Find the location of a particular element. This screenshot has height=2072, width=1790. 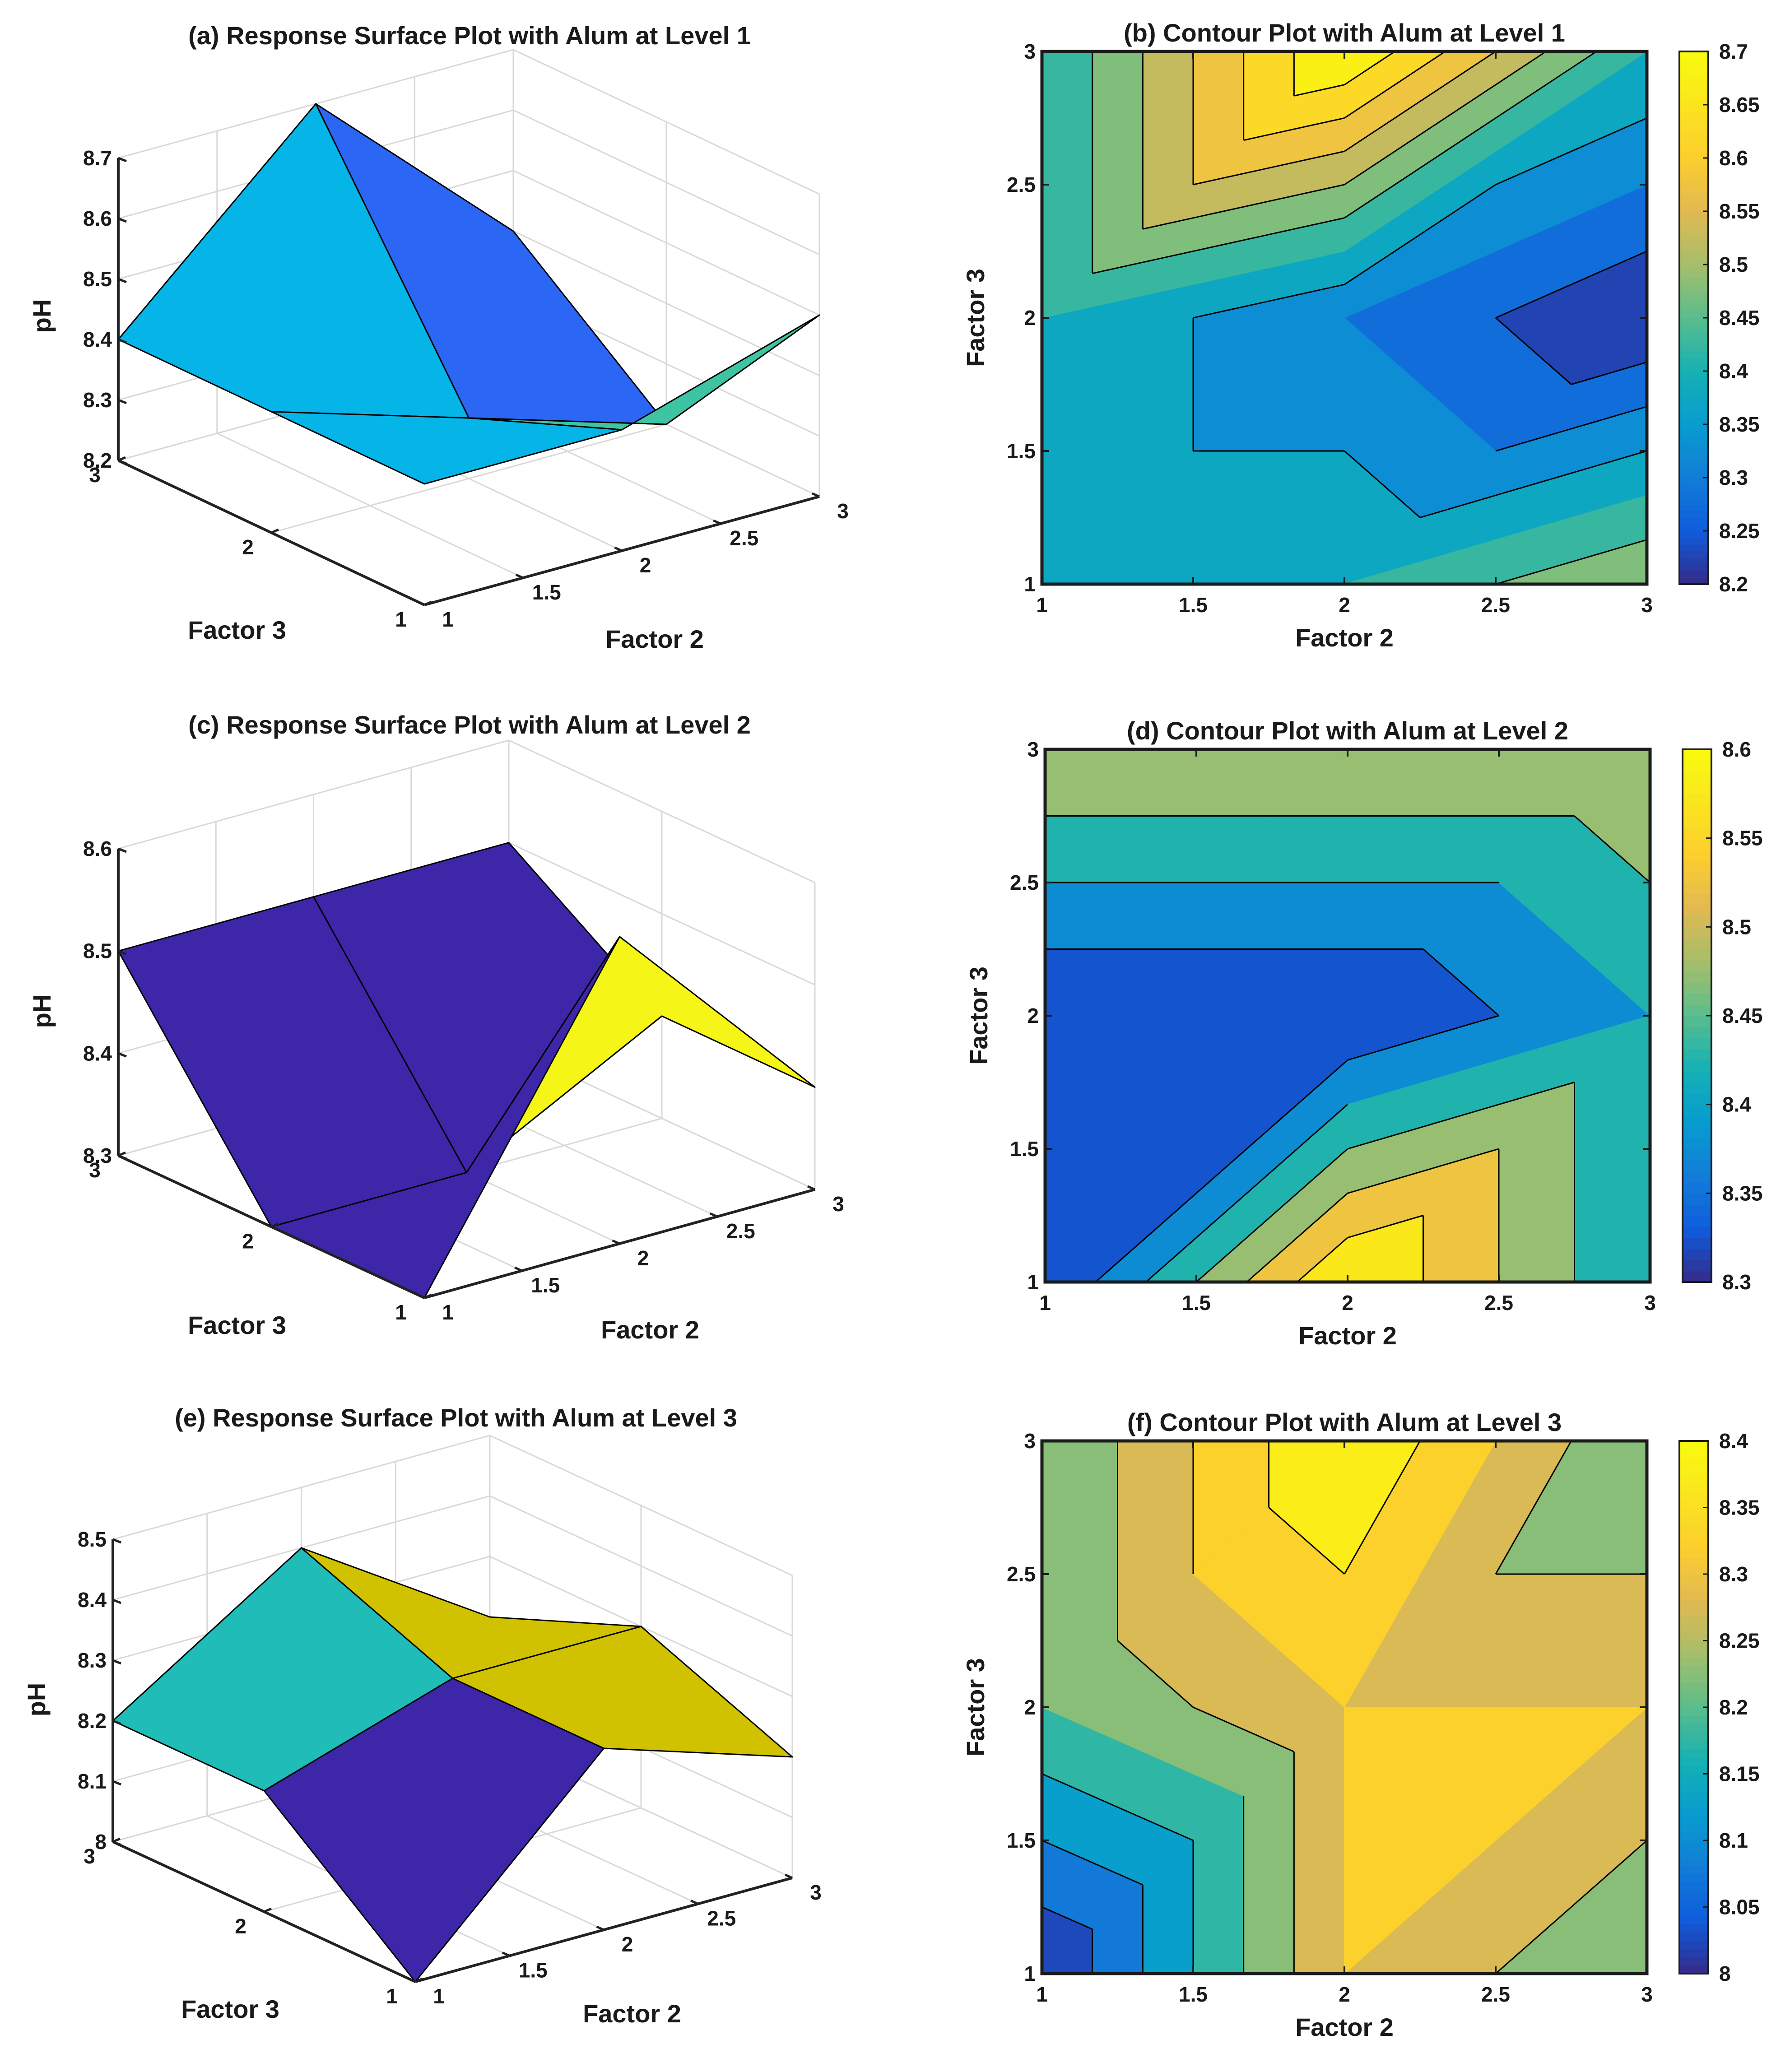

x-tick-label: 3 is located at coordinates (843, 511).